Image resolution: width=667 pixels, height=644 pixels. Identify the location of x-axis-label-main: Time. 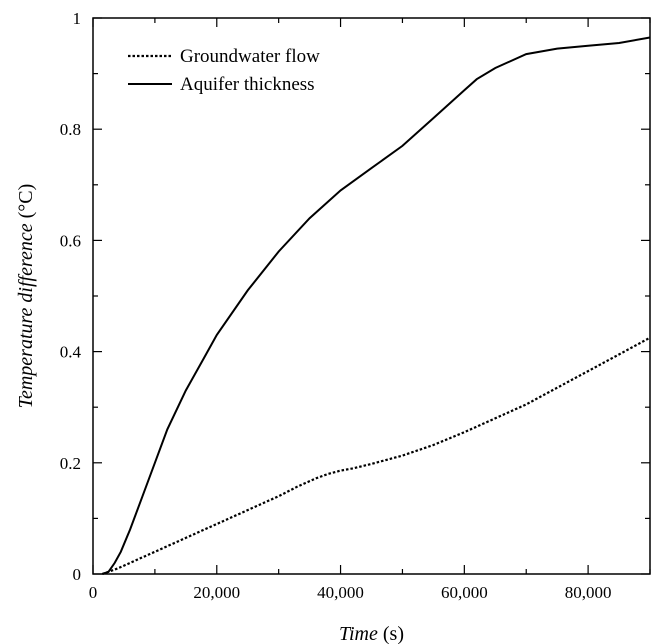
(358, 633).